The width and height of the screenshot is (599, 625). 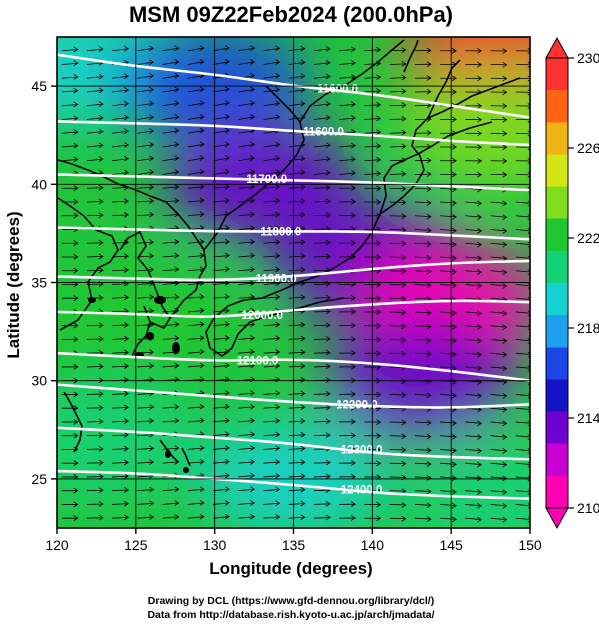 I want to click on colorbar-tick-label: 230, so click(x=588, y=58).